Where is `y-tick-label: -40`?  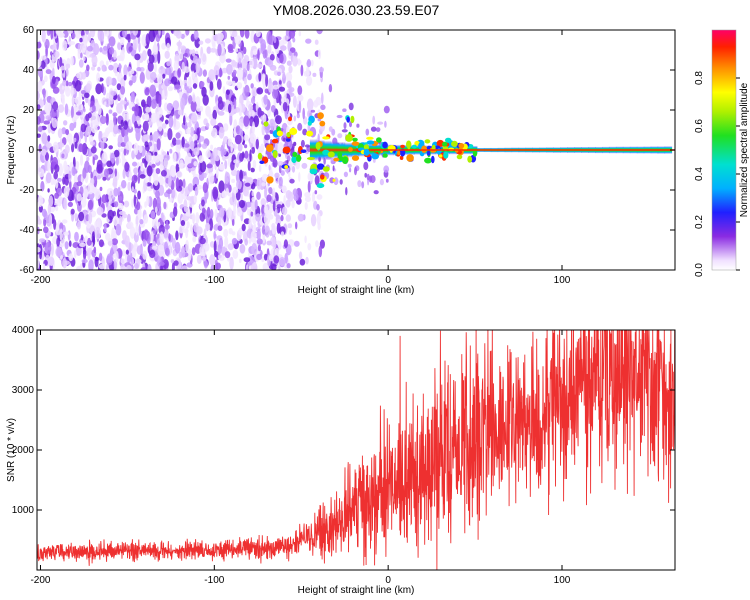
y-tick-label: -40 is located at coordinates (27, 230).